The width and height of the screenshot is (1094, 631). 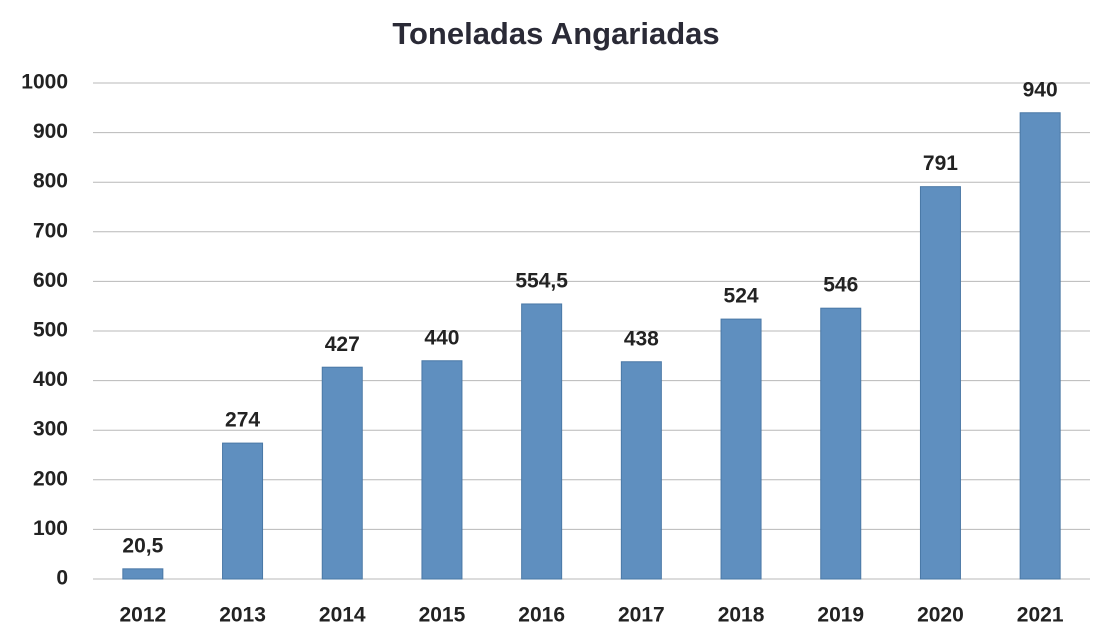 What do you see at coordinates (142, 545) in the screenshot?
I see `value-label: 20,5` at bounding box center [142, 545].